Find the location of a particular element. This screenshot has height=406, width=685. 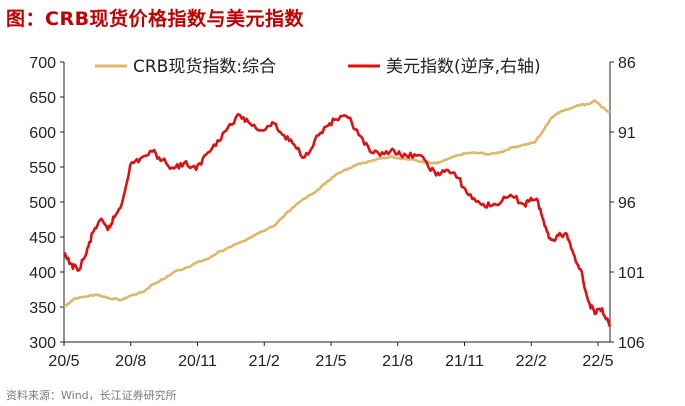

left-tick-label: 350 is located at coordinates (42, 308).